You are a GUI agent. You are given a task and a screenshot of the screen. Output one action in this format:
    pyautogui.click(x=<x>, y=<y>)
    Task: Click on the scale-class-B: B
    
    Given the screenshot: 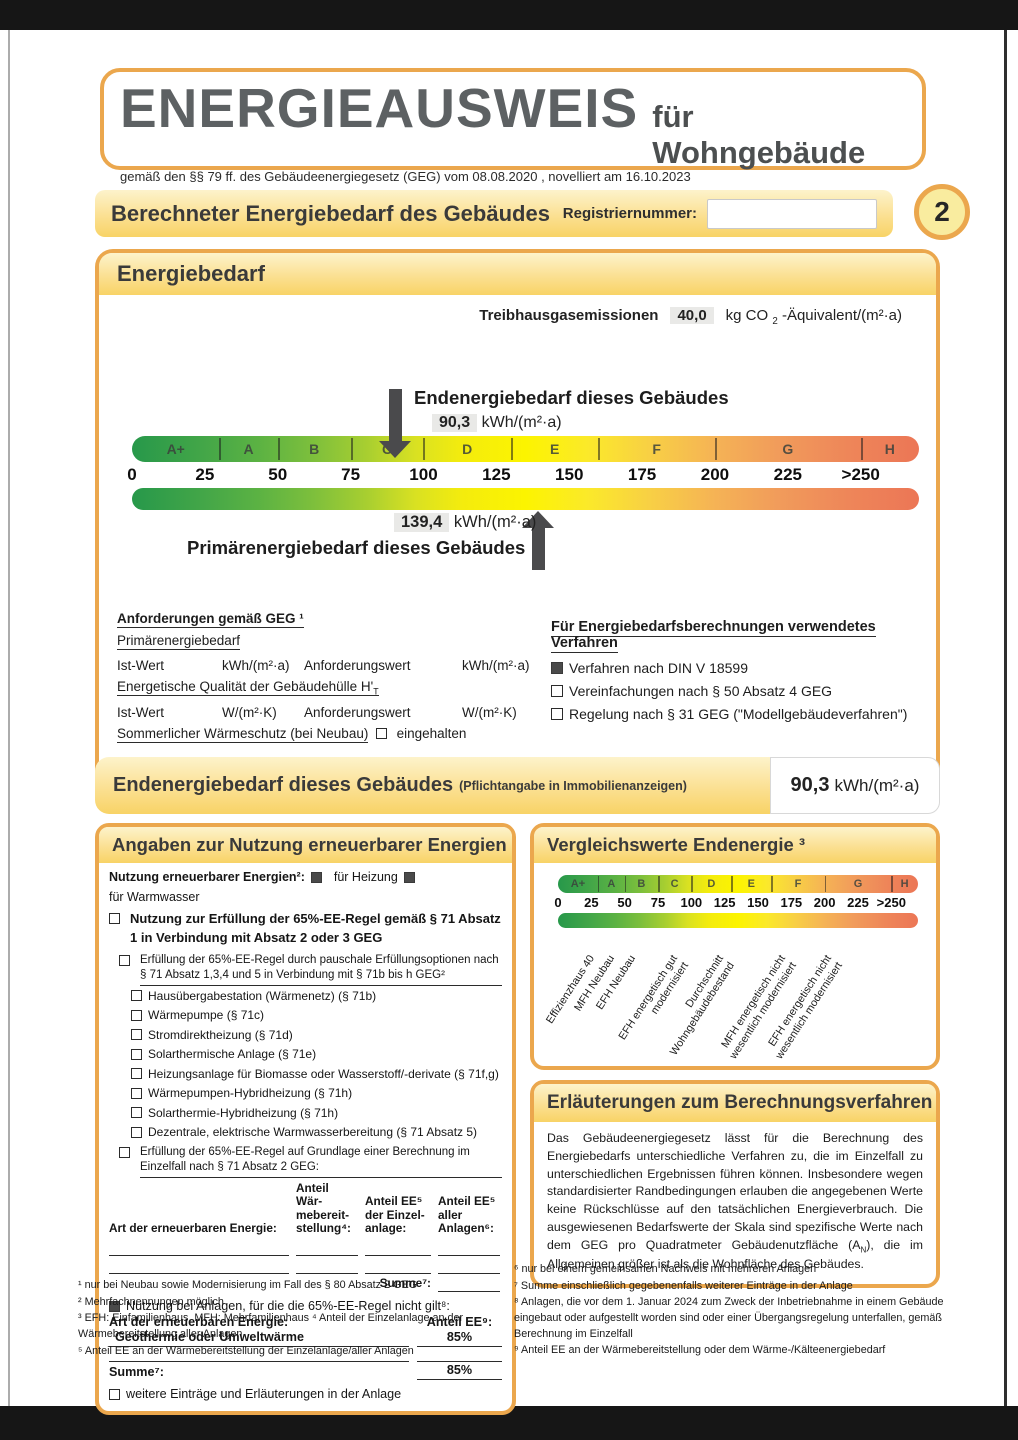 What is the action you would take?
    pyautogui.click(x=314, y=449)
    